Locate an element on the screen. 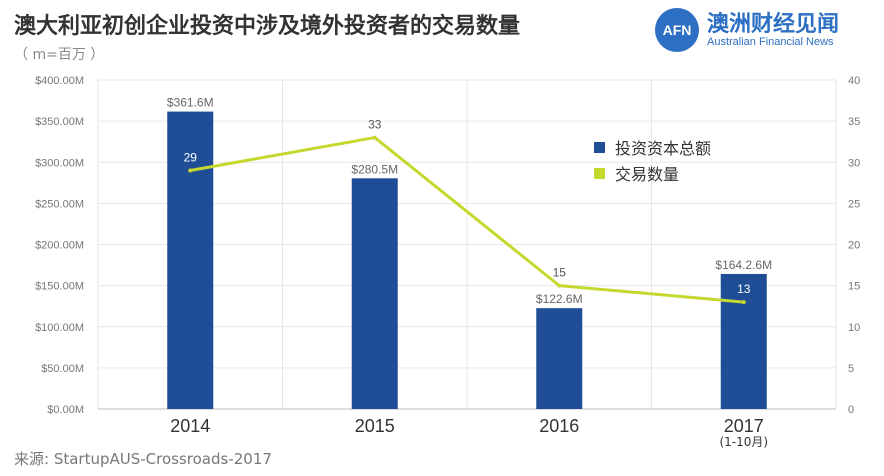 The width and height of the screenshot is (884, 476). y-left-tick-label: $0.00M is located at coordinates (65, 410).